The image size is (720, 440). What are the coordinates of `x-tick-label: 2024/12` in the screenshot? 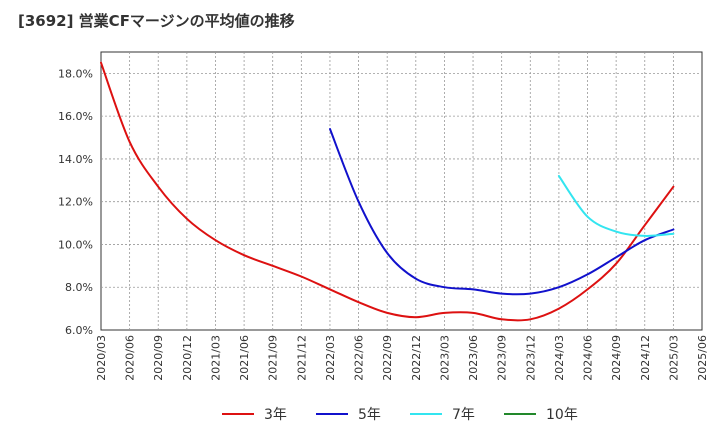 It's located at (645, 358).